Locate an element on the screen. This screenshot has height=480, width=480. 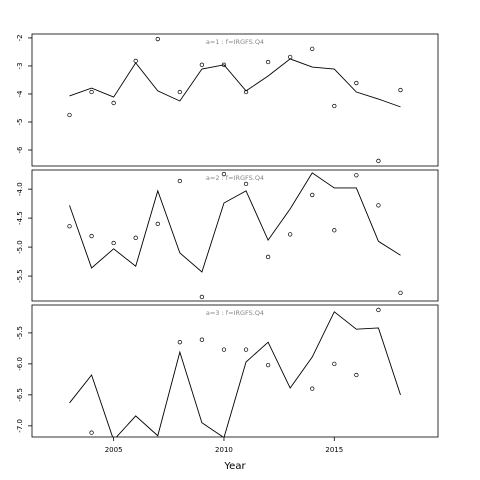
x-tick-label: 2015 is located at coordinates (334, 450).